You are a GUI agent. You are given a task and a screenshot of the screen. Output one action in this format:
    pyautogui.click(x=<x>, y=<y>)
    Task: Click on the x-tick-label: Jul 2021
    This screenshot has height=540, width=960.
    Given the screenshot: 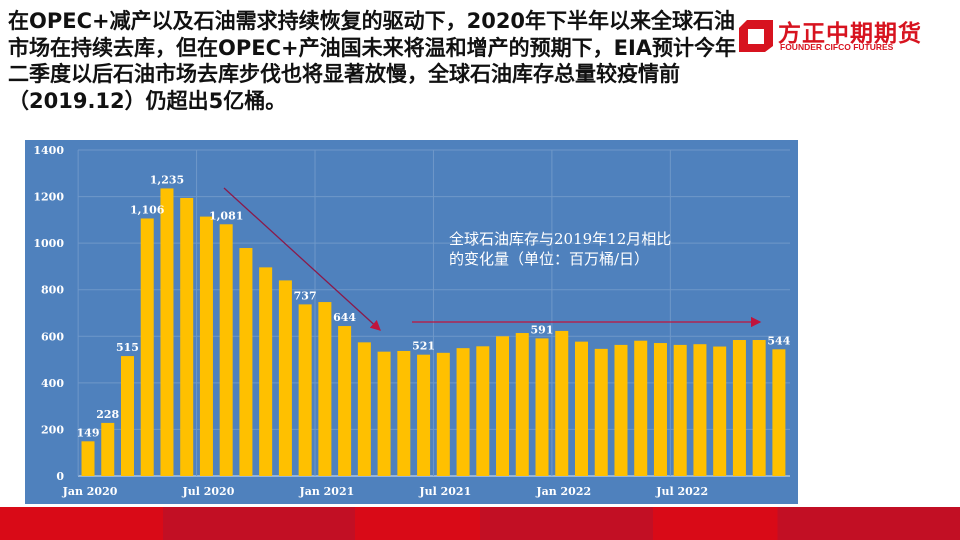 What is the action you would take?
    pyautogui.click(x=444, y=491)
    